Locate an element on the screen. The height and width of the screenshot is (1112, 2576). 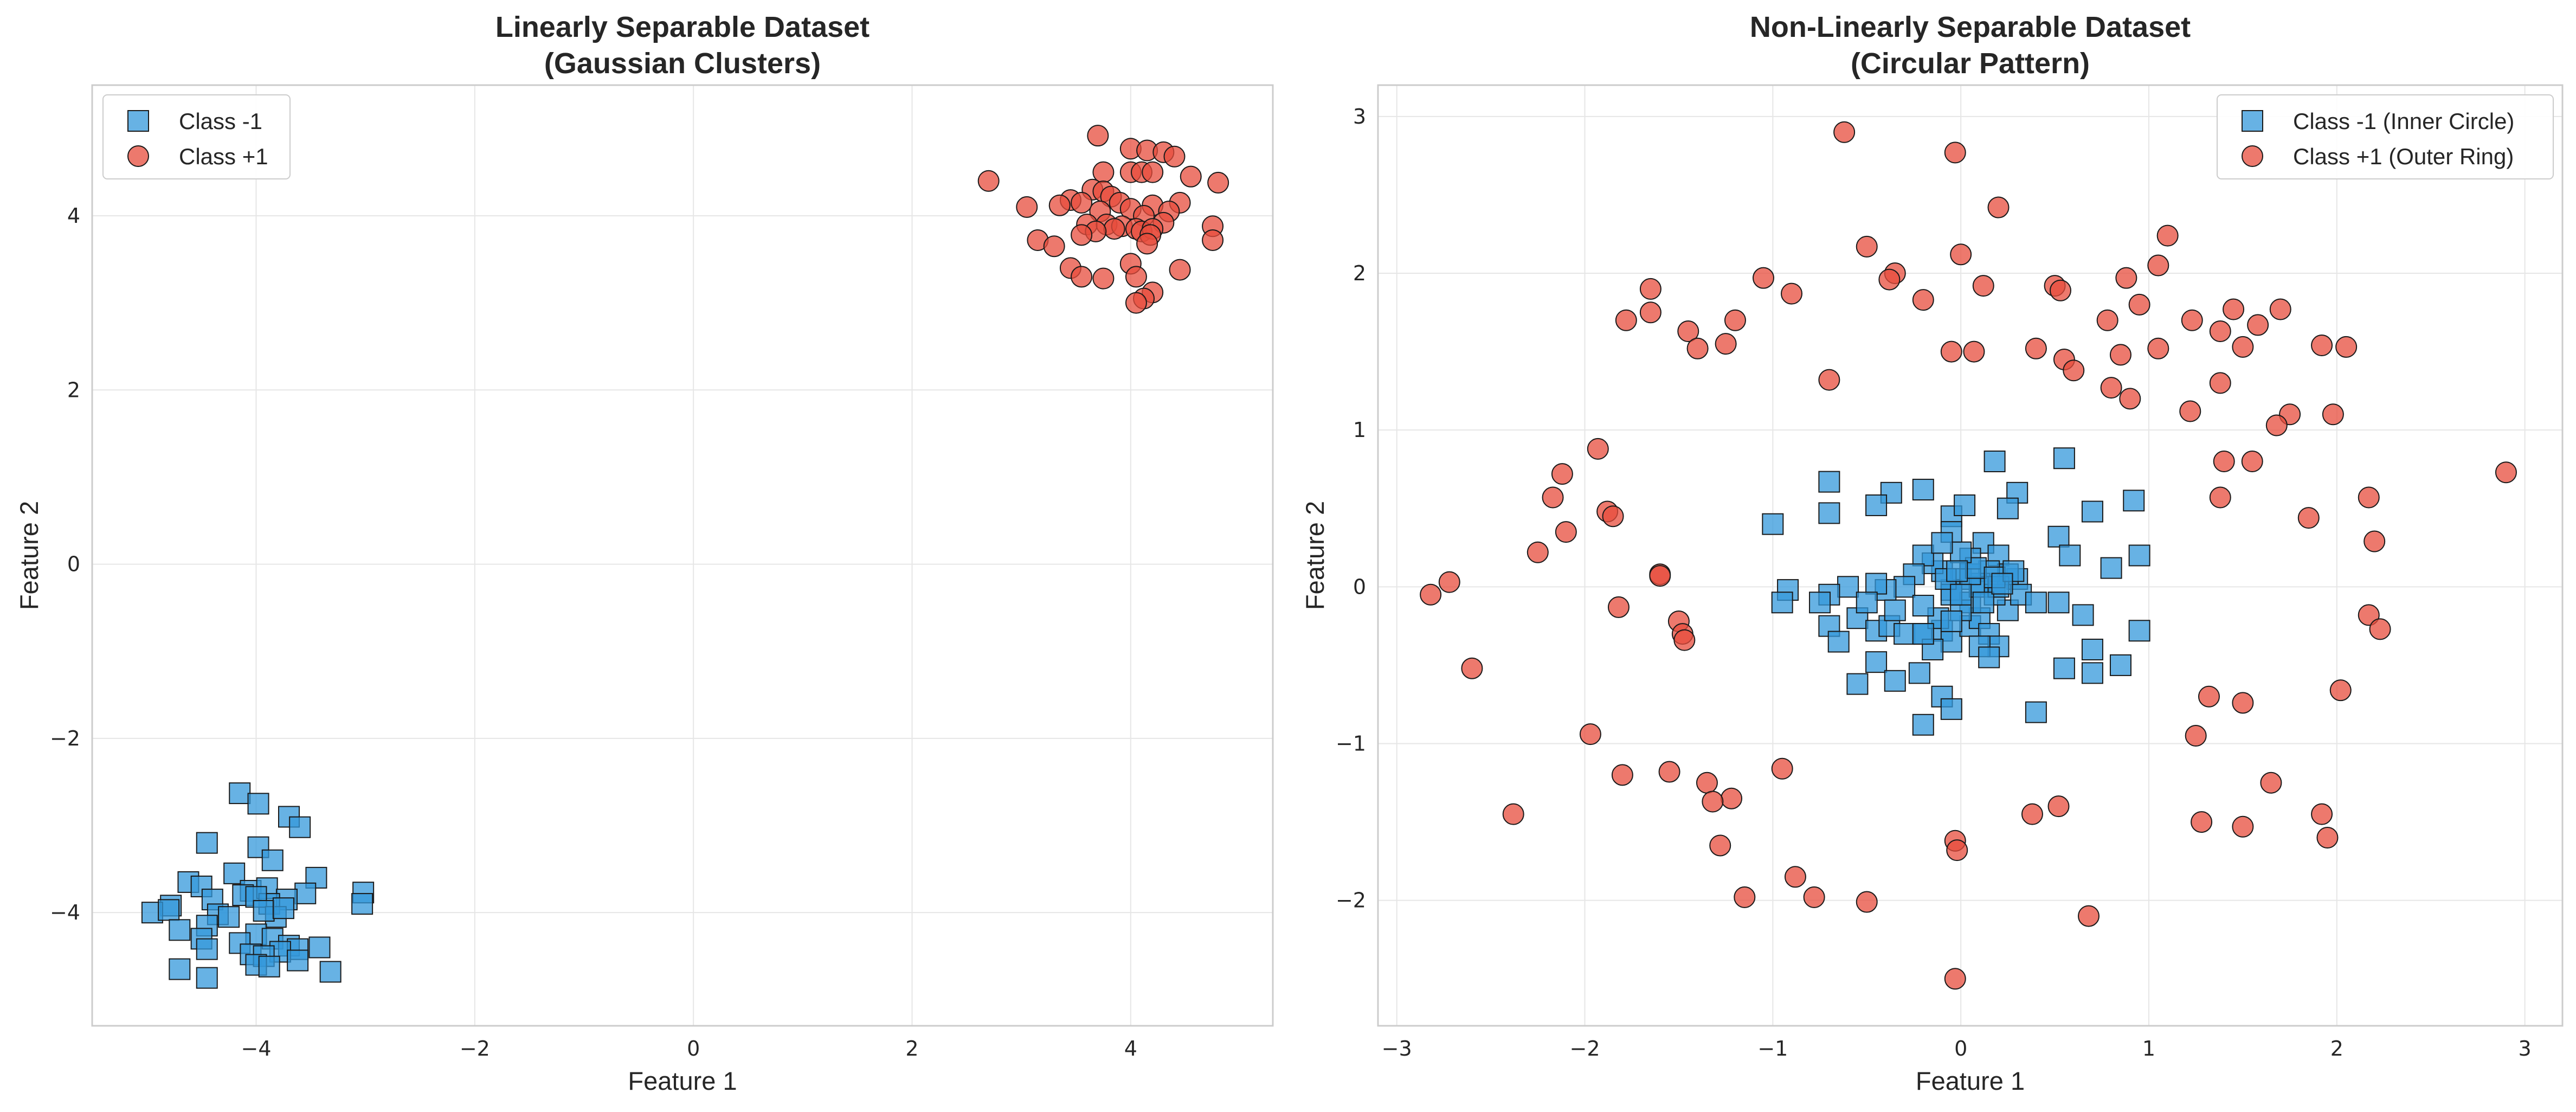
series-squares is located at coordinates (258, 885).